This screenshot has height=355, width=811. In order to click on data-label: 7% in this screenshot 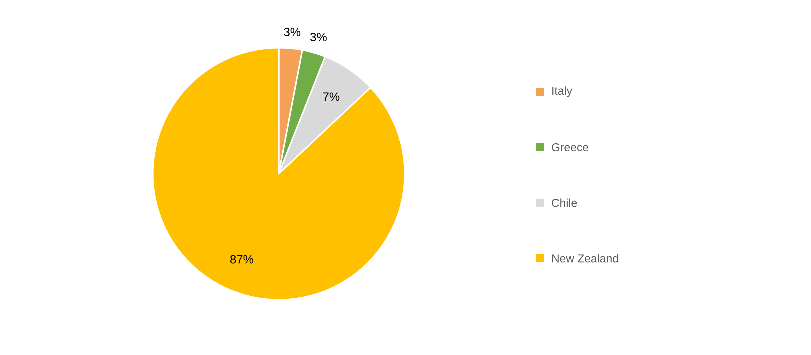, I will do `click(331, 97)`.